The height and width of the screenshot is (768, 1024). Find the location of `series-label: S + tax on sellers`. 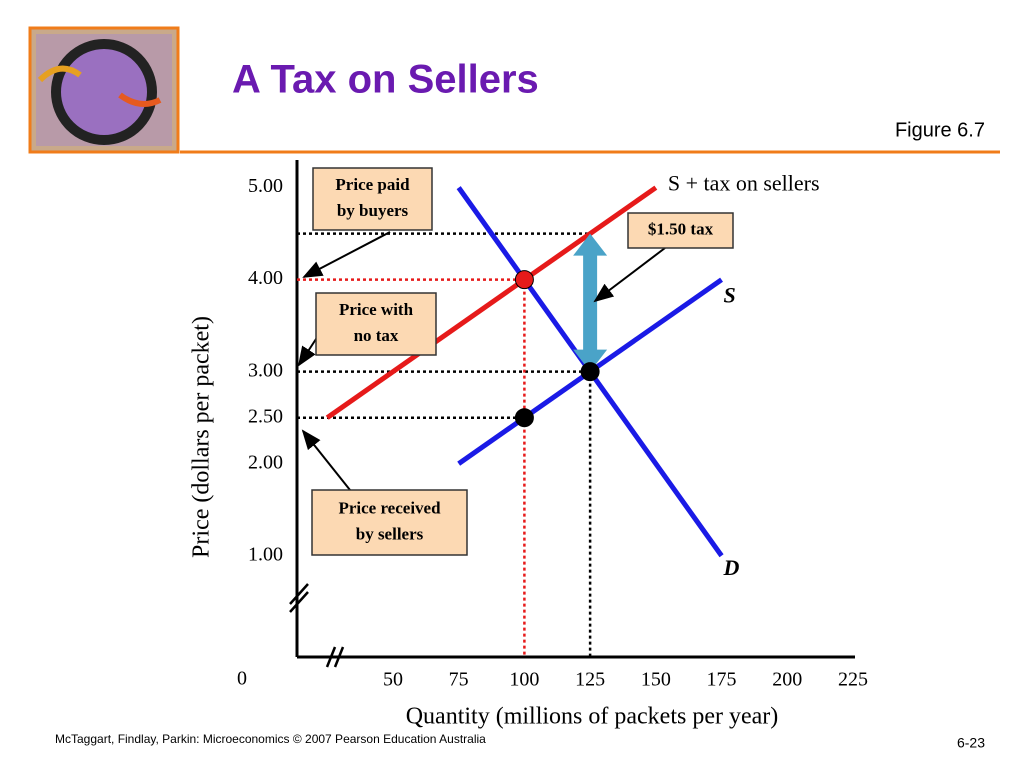

series-label: S + tax on sellers is located at coordinates (744, 183).